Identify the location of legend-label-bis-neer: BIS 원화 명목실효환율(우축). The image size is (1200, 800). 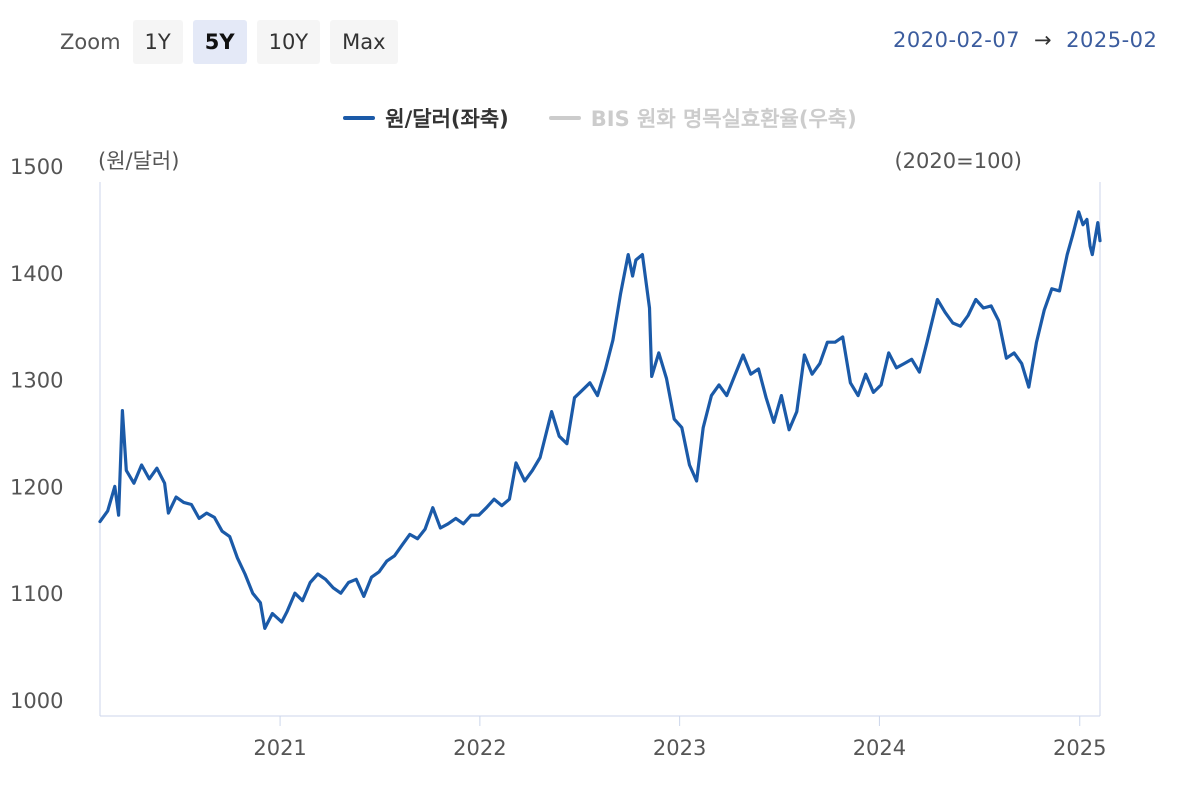
(723, 119).